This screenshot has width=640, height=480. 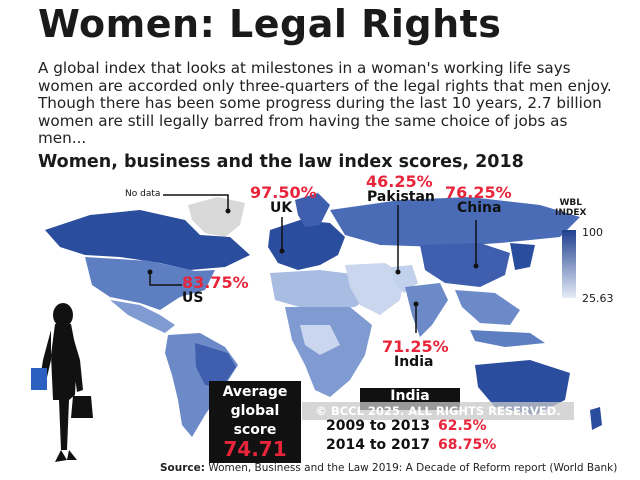 What do you see at coordinates (465, 265) in the screenshot?
I see `china-region` at bounding box center [465, 265].